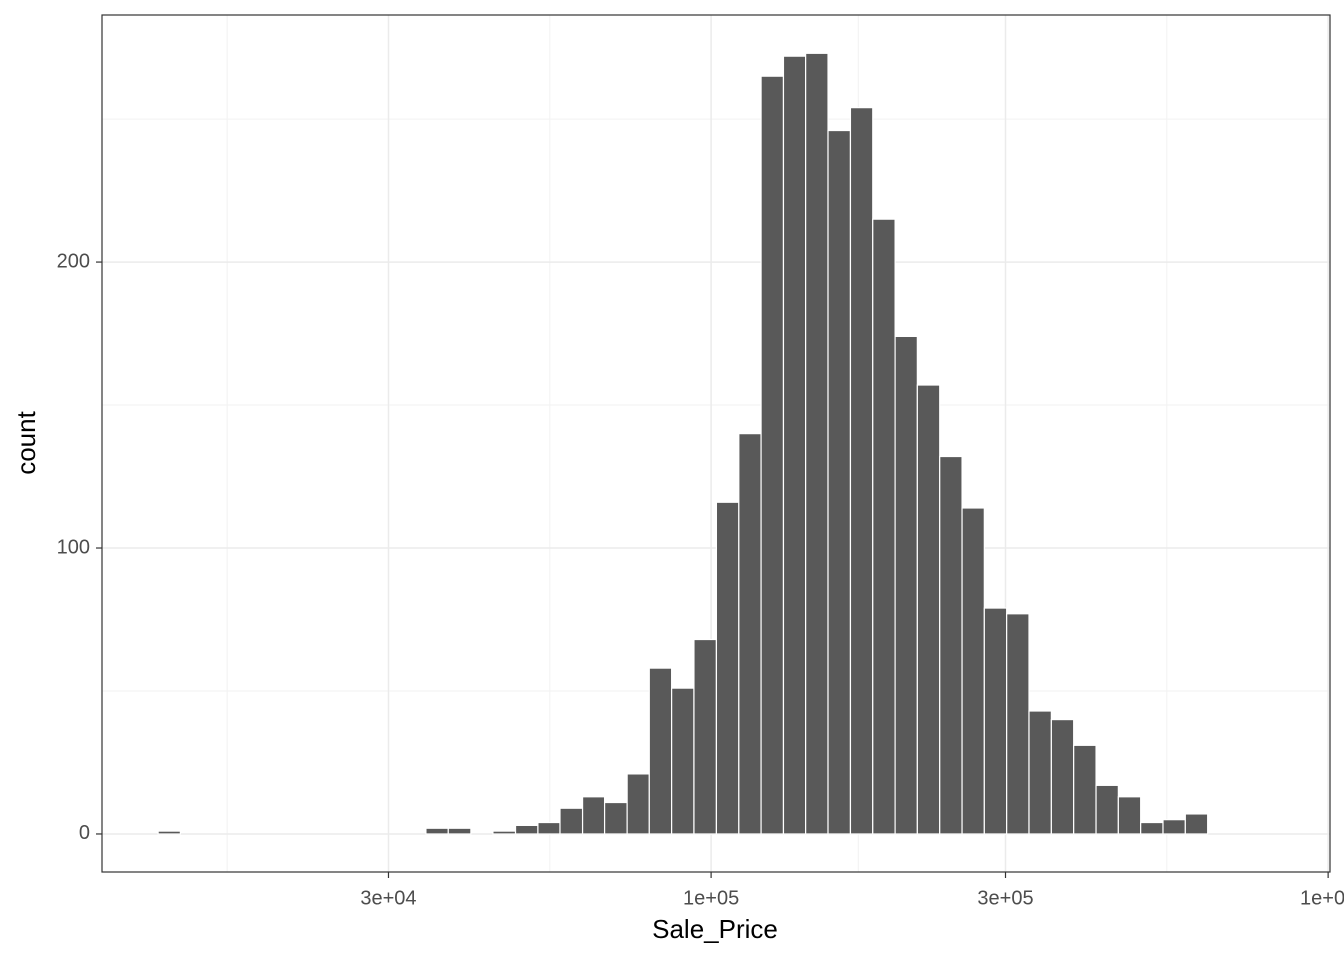 The height and width of the screenshot is (960, 1344). Describe the element at coordinates (73, 261) in the screenshot. I see `y-tick-label: 200` at that location.